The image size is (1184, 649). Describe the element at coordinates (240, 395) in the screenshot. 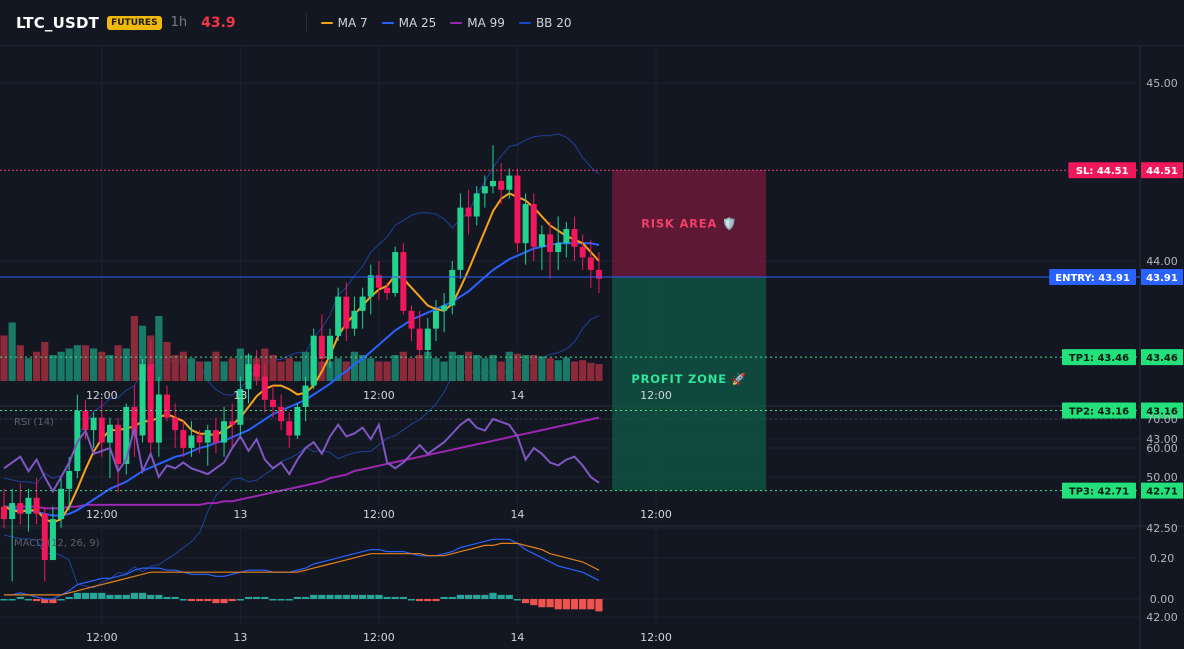

I see `time-axis-tick: 13` at that location.